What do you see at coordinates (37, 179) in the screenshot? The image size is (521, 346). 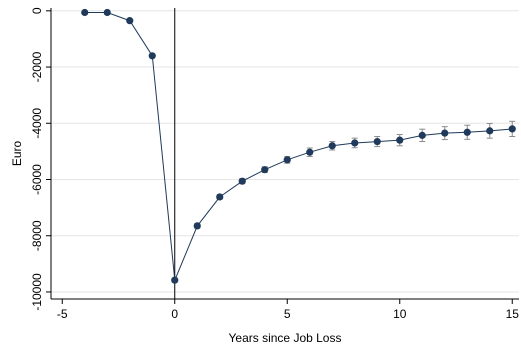 I see `y-tick-label: -6000` at bounding box center [37, 179].